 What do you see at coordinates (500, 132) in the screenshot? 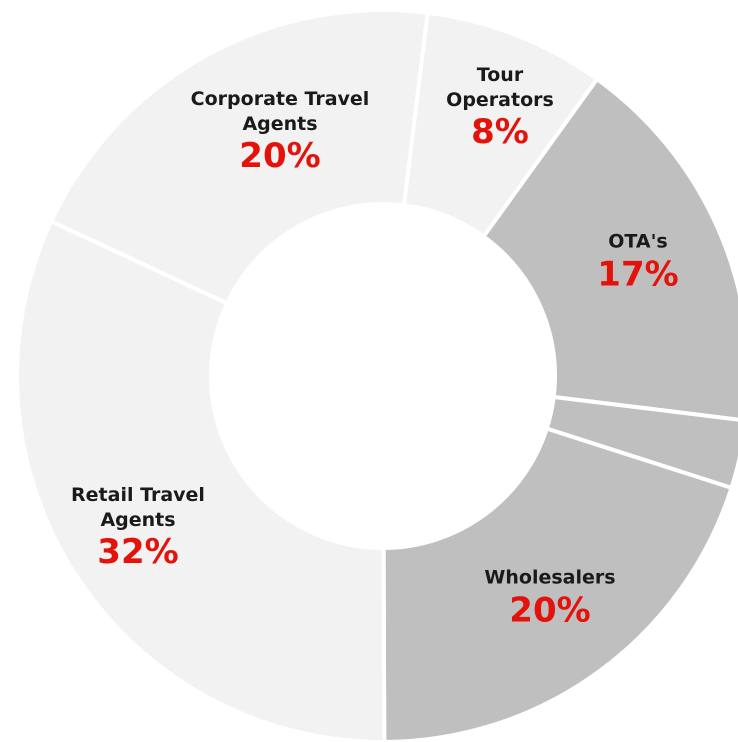
I see `value-label: 8%` at bounding box center [500, 132].